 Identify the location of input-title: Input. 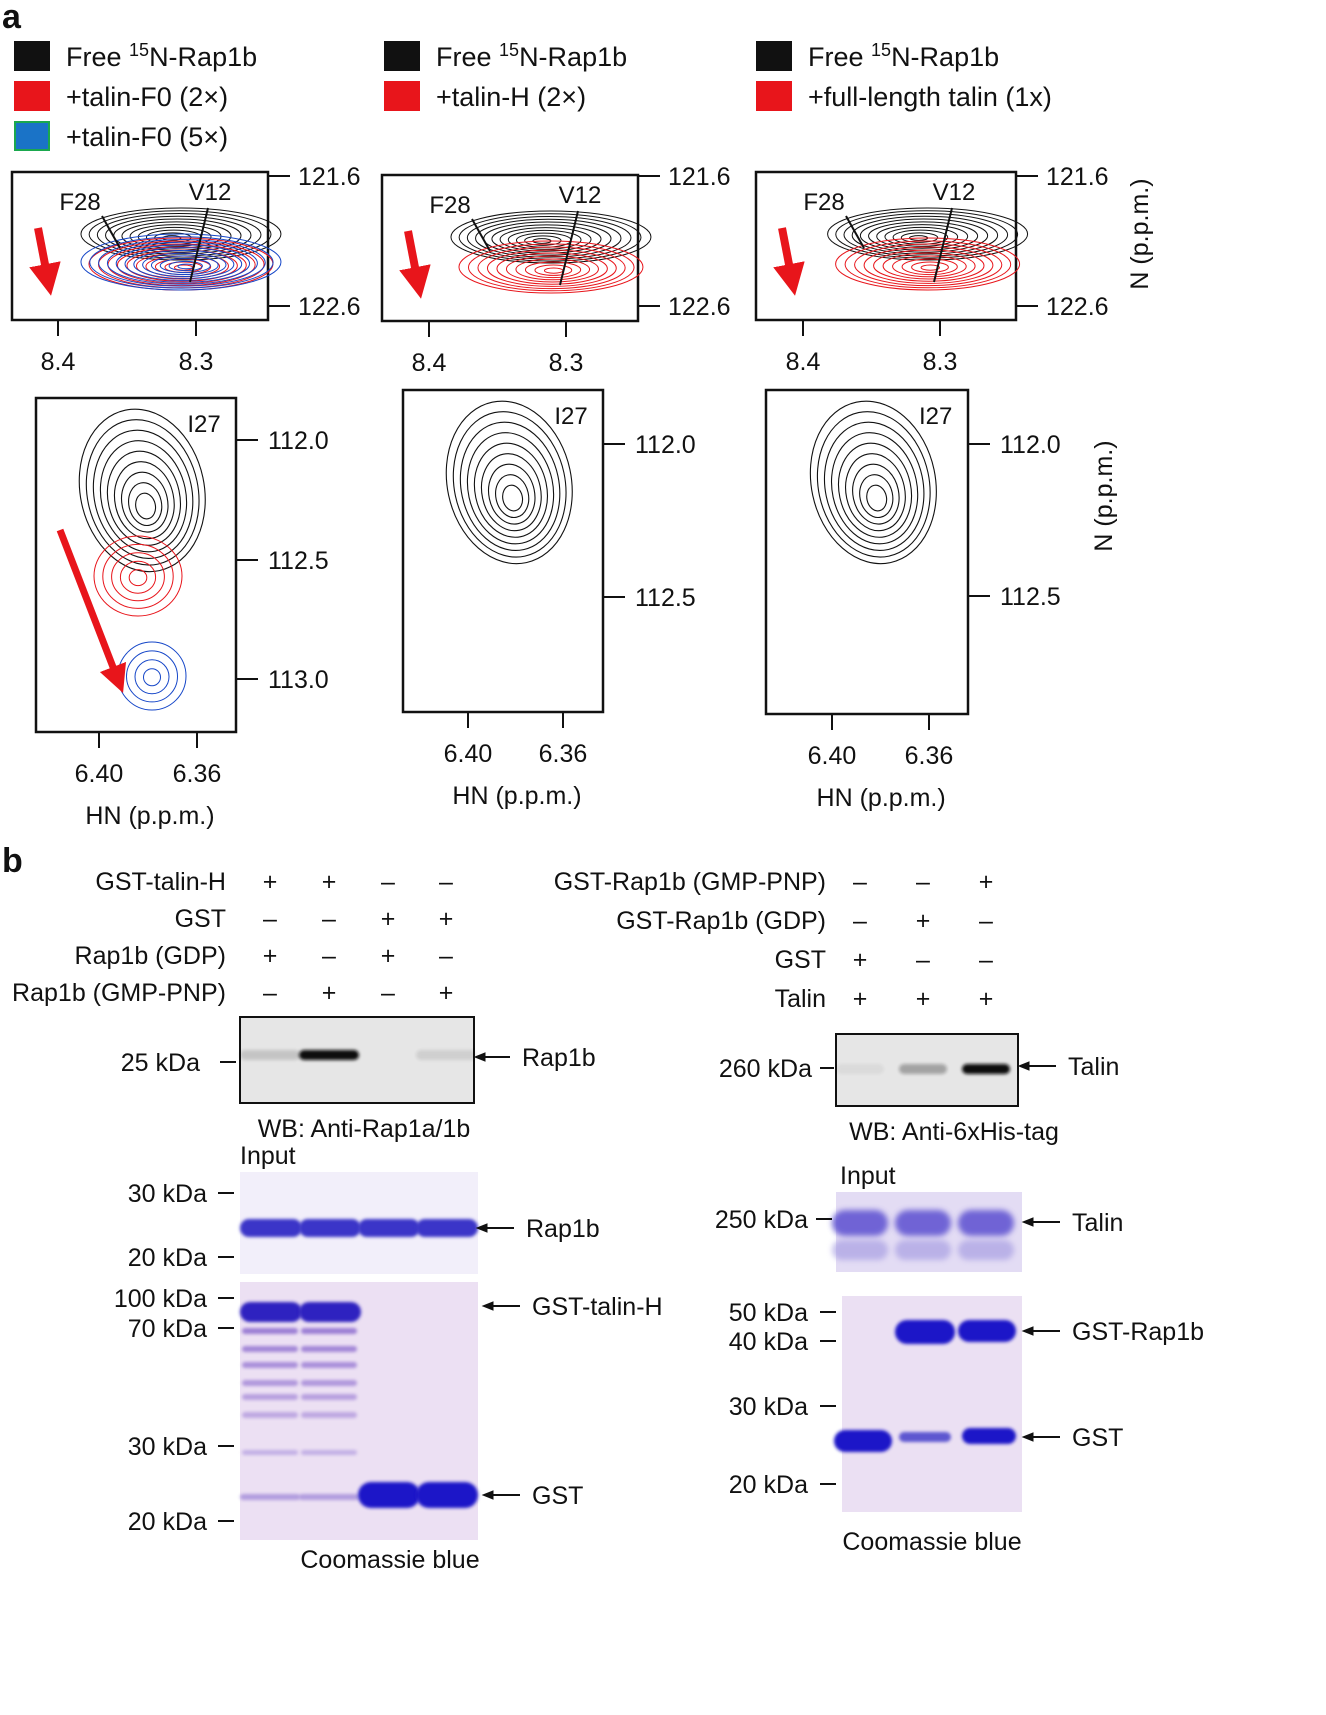
(268, 1156).